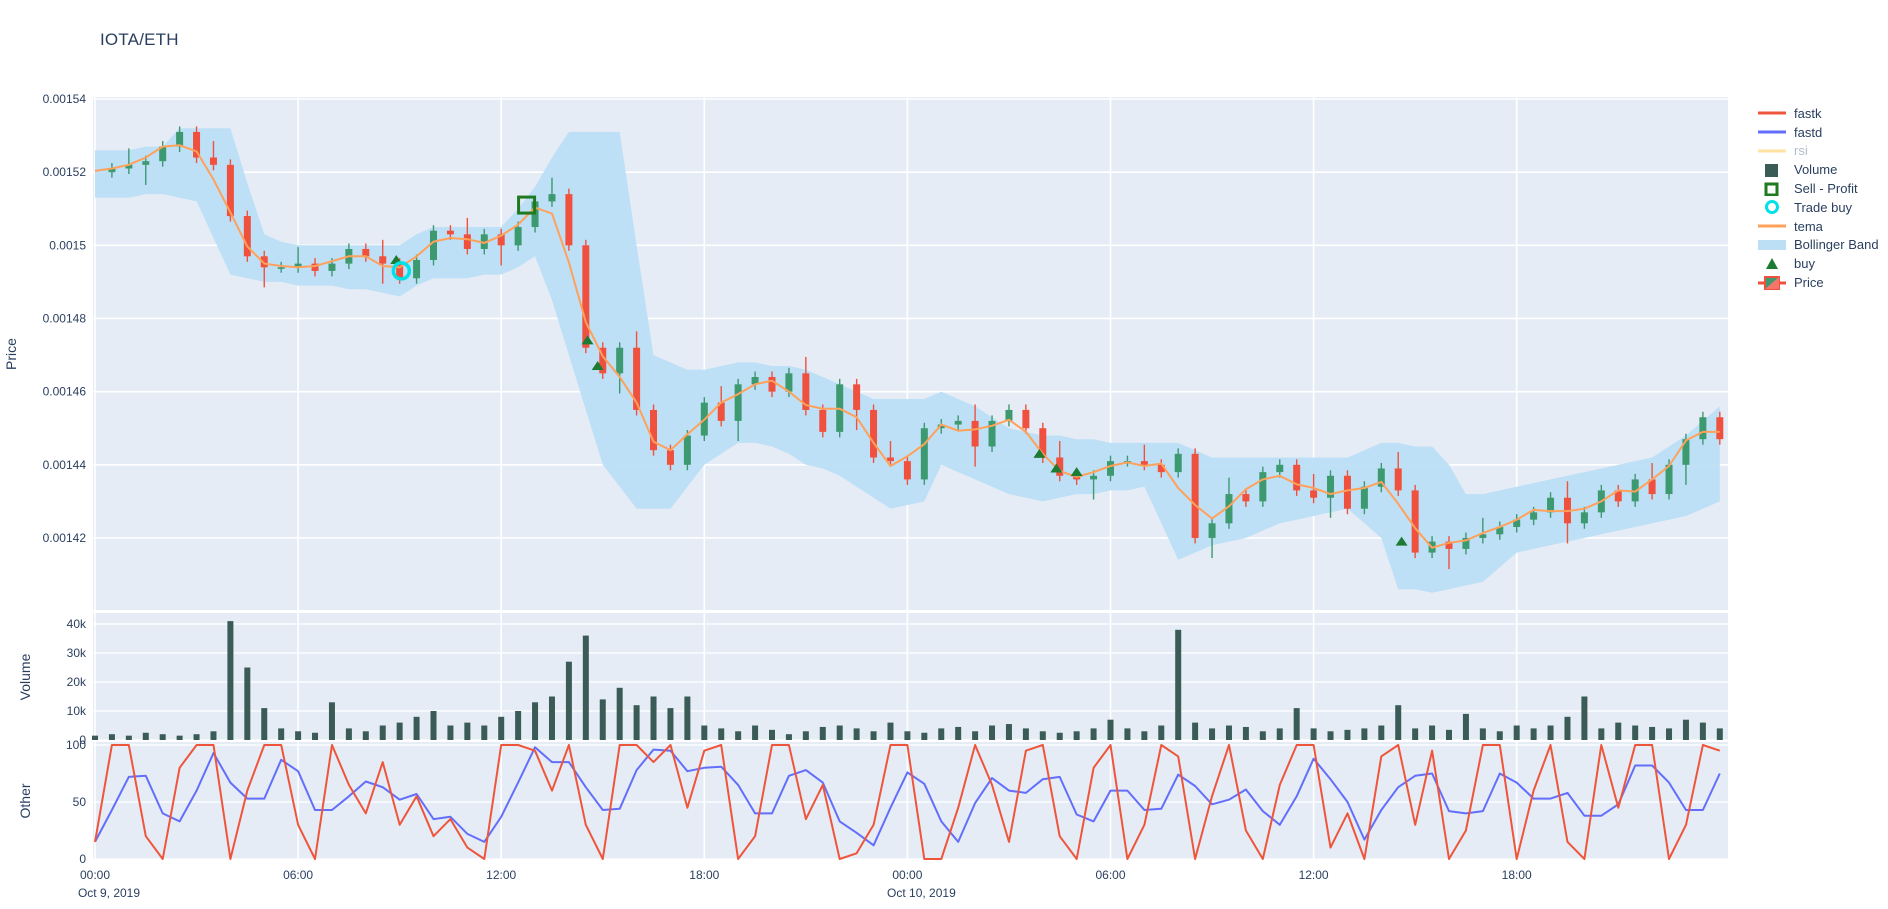 The image size is (1888, 909). Describe the element at coordinates (910, 676) in the screenshot. I see `plot-background-volume` at that location.